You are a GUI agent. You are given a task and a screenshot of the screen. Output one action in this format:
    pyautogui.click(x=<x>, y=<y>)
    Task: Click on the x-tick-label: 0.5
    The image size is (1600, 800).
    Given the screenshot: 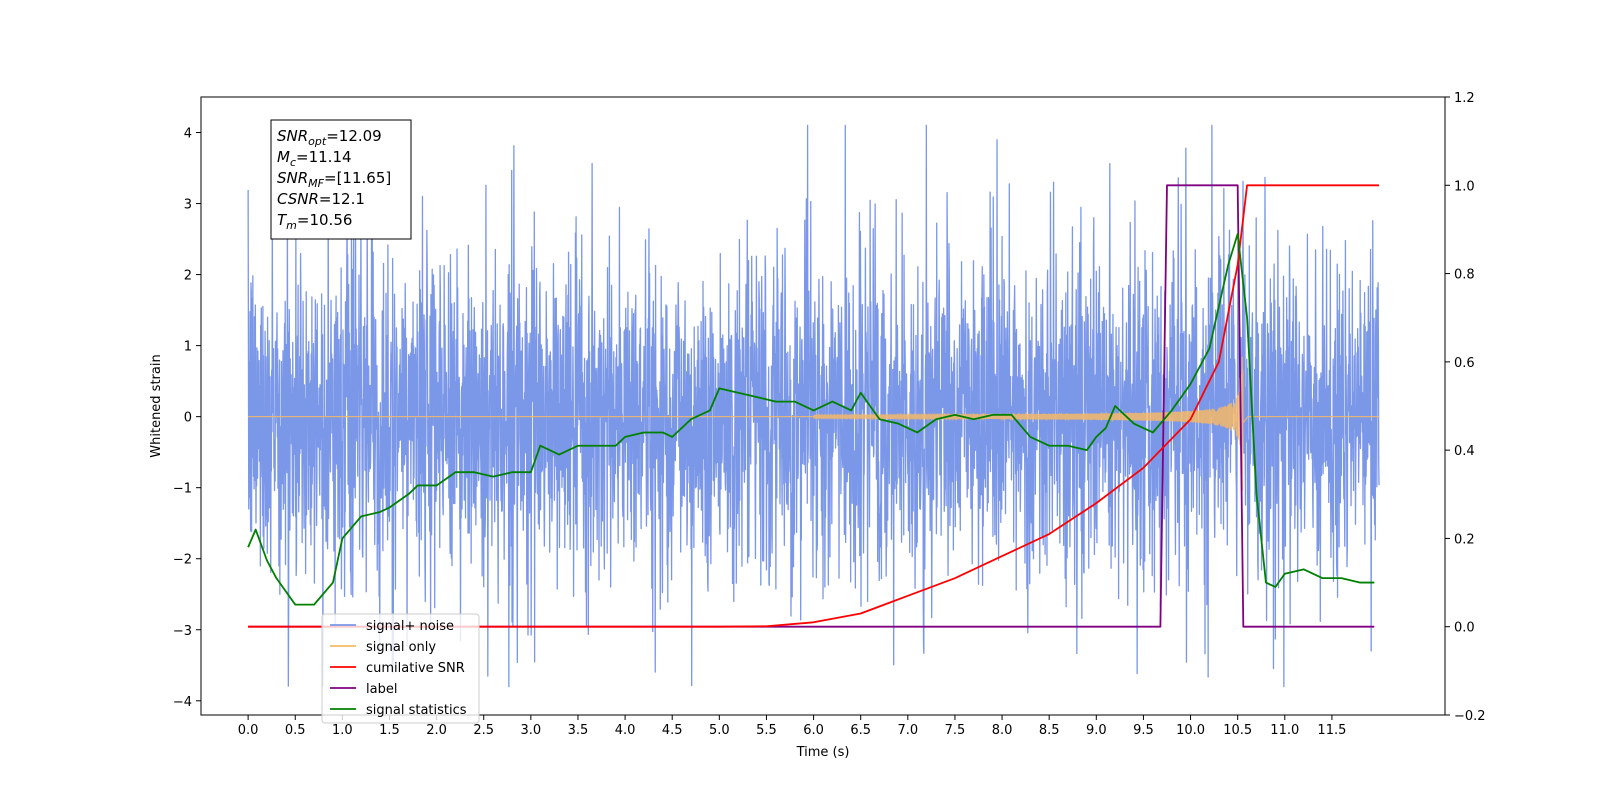 What is the action you would take?
    pyautogui.click(x=295, y=730)
    